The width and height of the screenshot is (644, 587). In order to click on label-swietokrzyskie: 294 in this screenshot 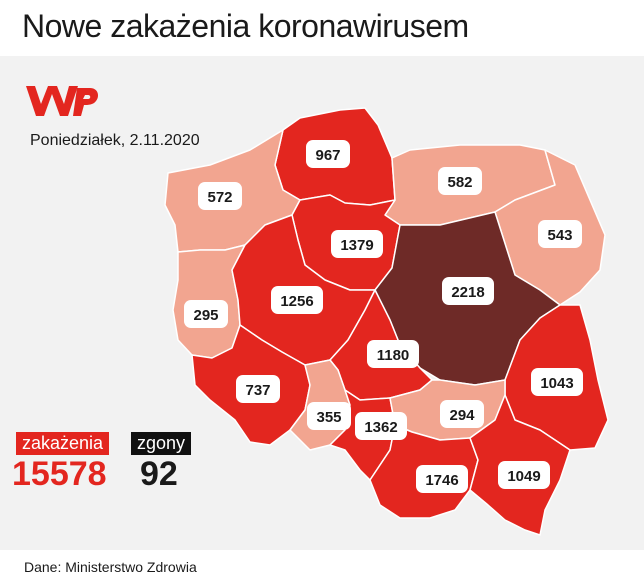, I will do `click(462, 414)`.